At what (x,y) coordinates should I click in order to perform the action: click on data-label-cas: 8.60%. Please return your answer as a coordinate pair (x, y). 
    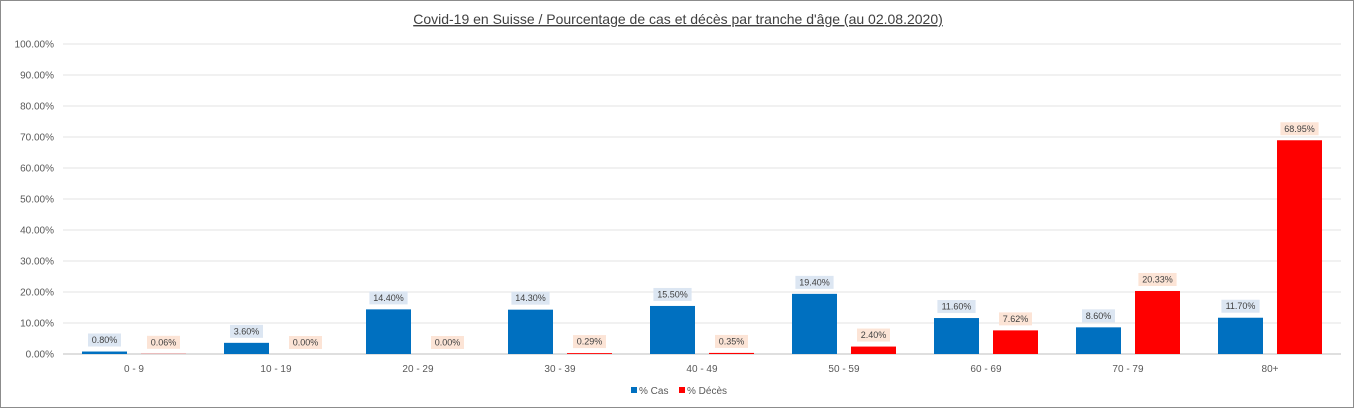
    Looking at the image, I should click on (1099, 316).